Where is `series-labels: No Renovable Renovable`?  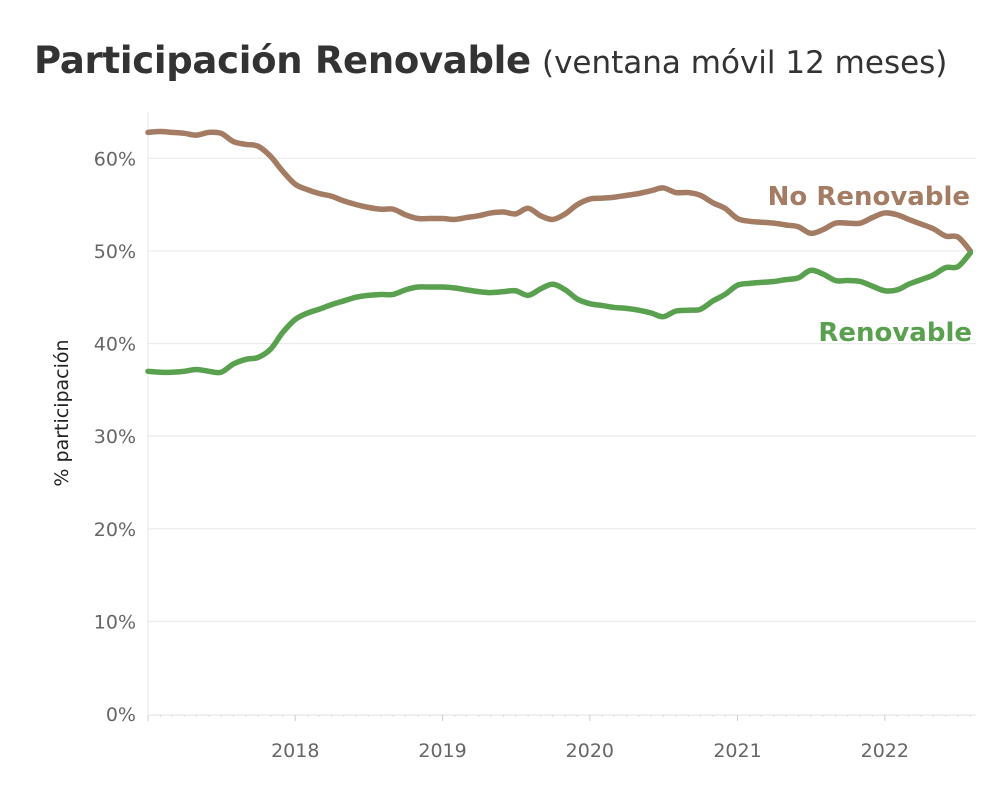
series-labels: No Renovable Renovable is located at coordinates (870, 265).